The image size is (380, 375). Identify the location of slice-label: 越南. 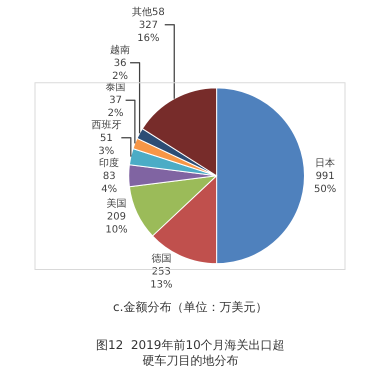
(120, 50).